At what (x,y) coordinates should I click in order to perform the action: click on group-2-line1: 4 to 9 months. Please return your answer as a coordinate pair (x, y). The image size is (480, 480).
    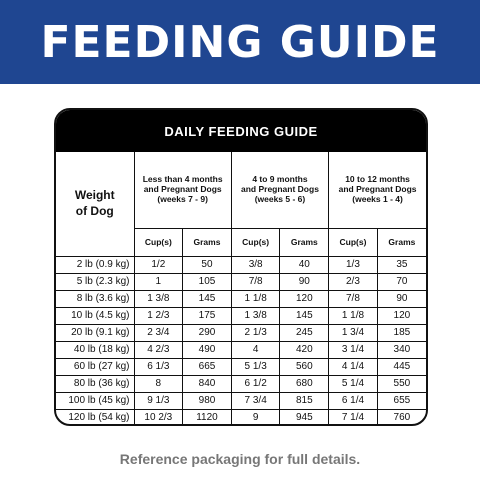
    Looking at the image, I should click on (280, 179).